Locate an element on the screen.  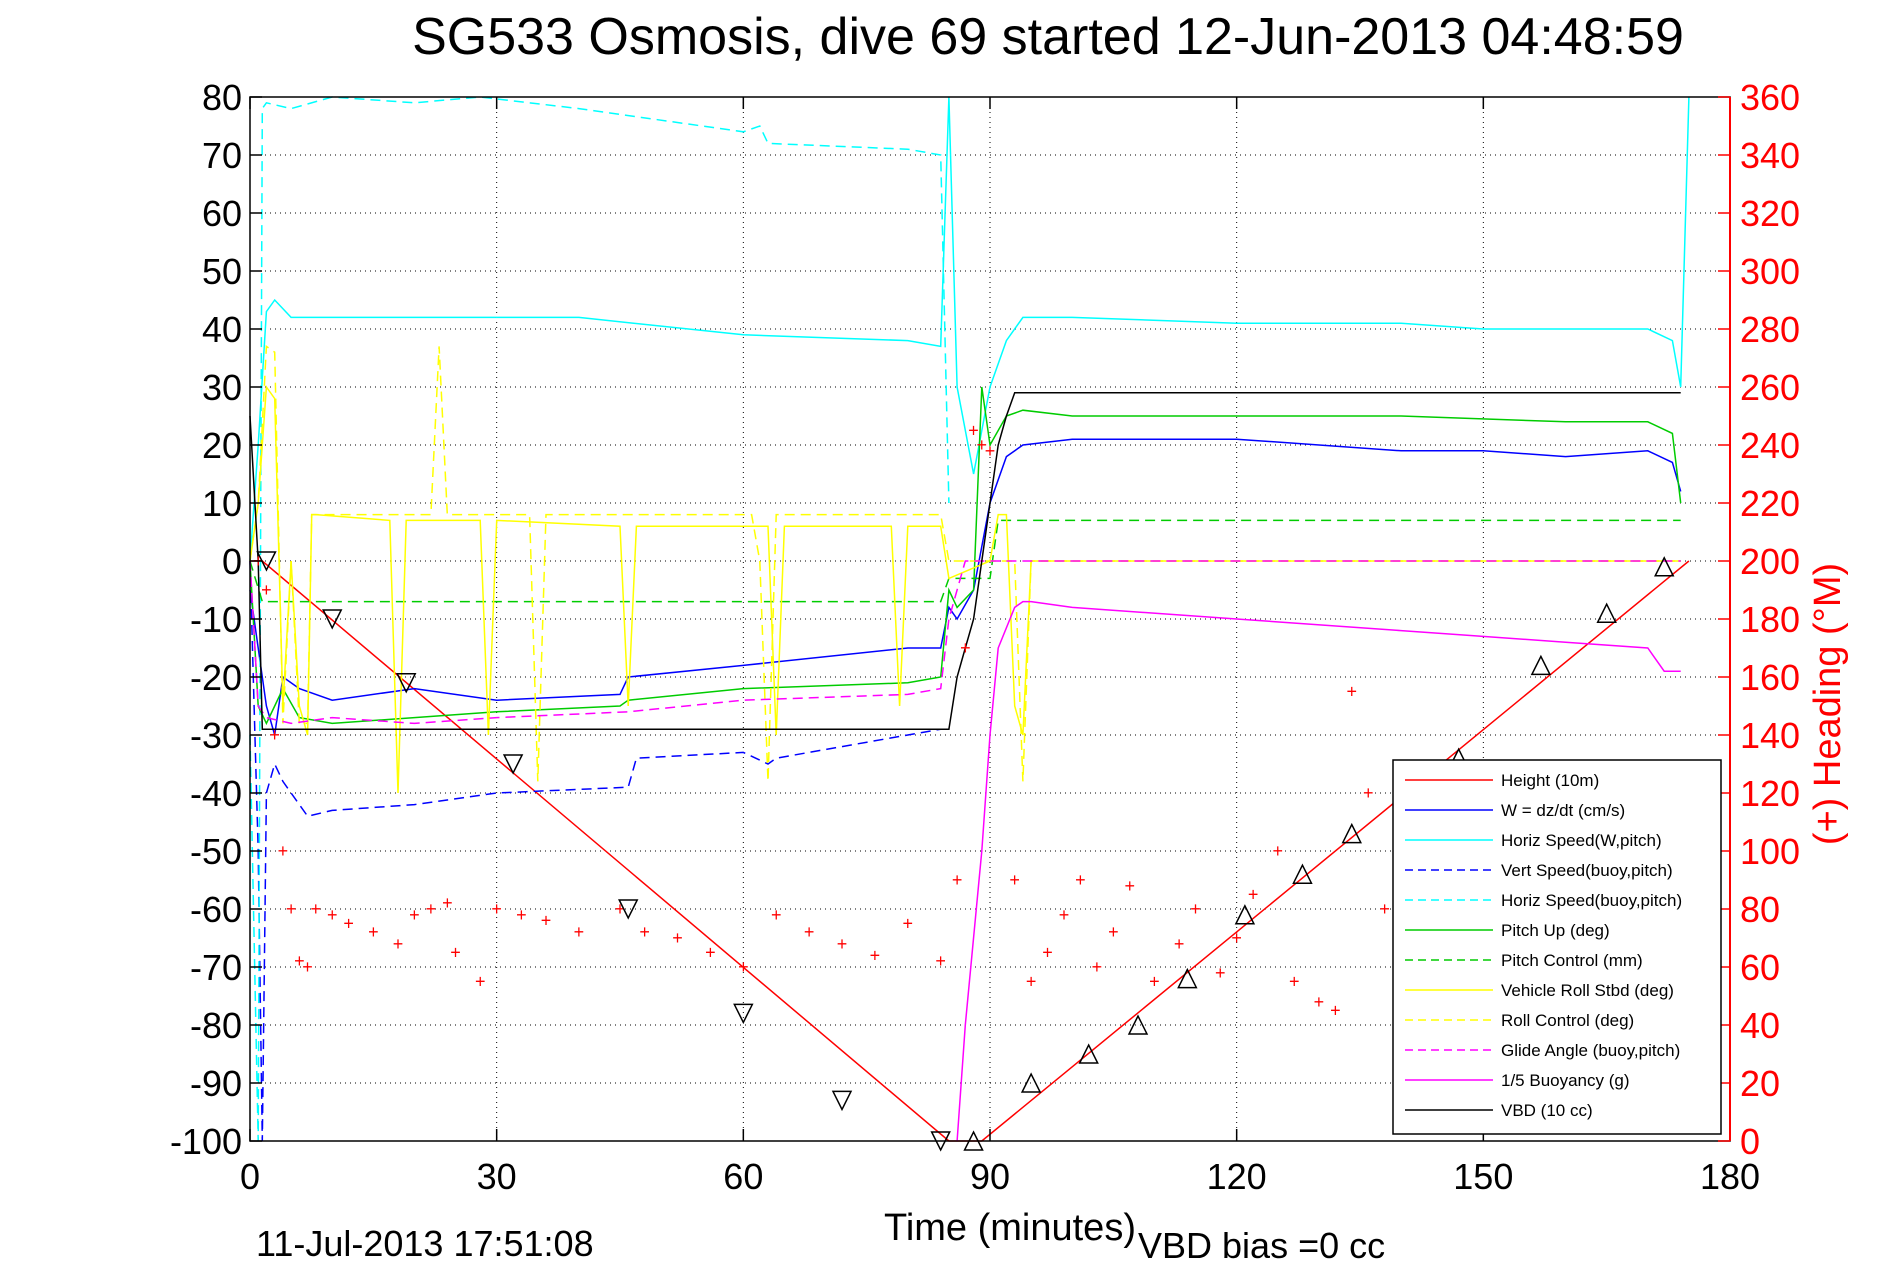
legend-entry: Vehicle Roll Stbd (deg) is located at coordinates (1587, 990).